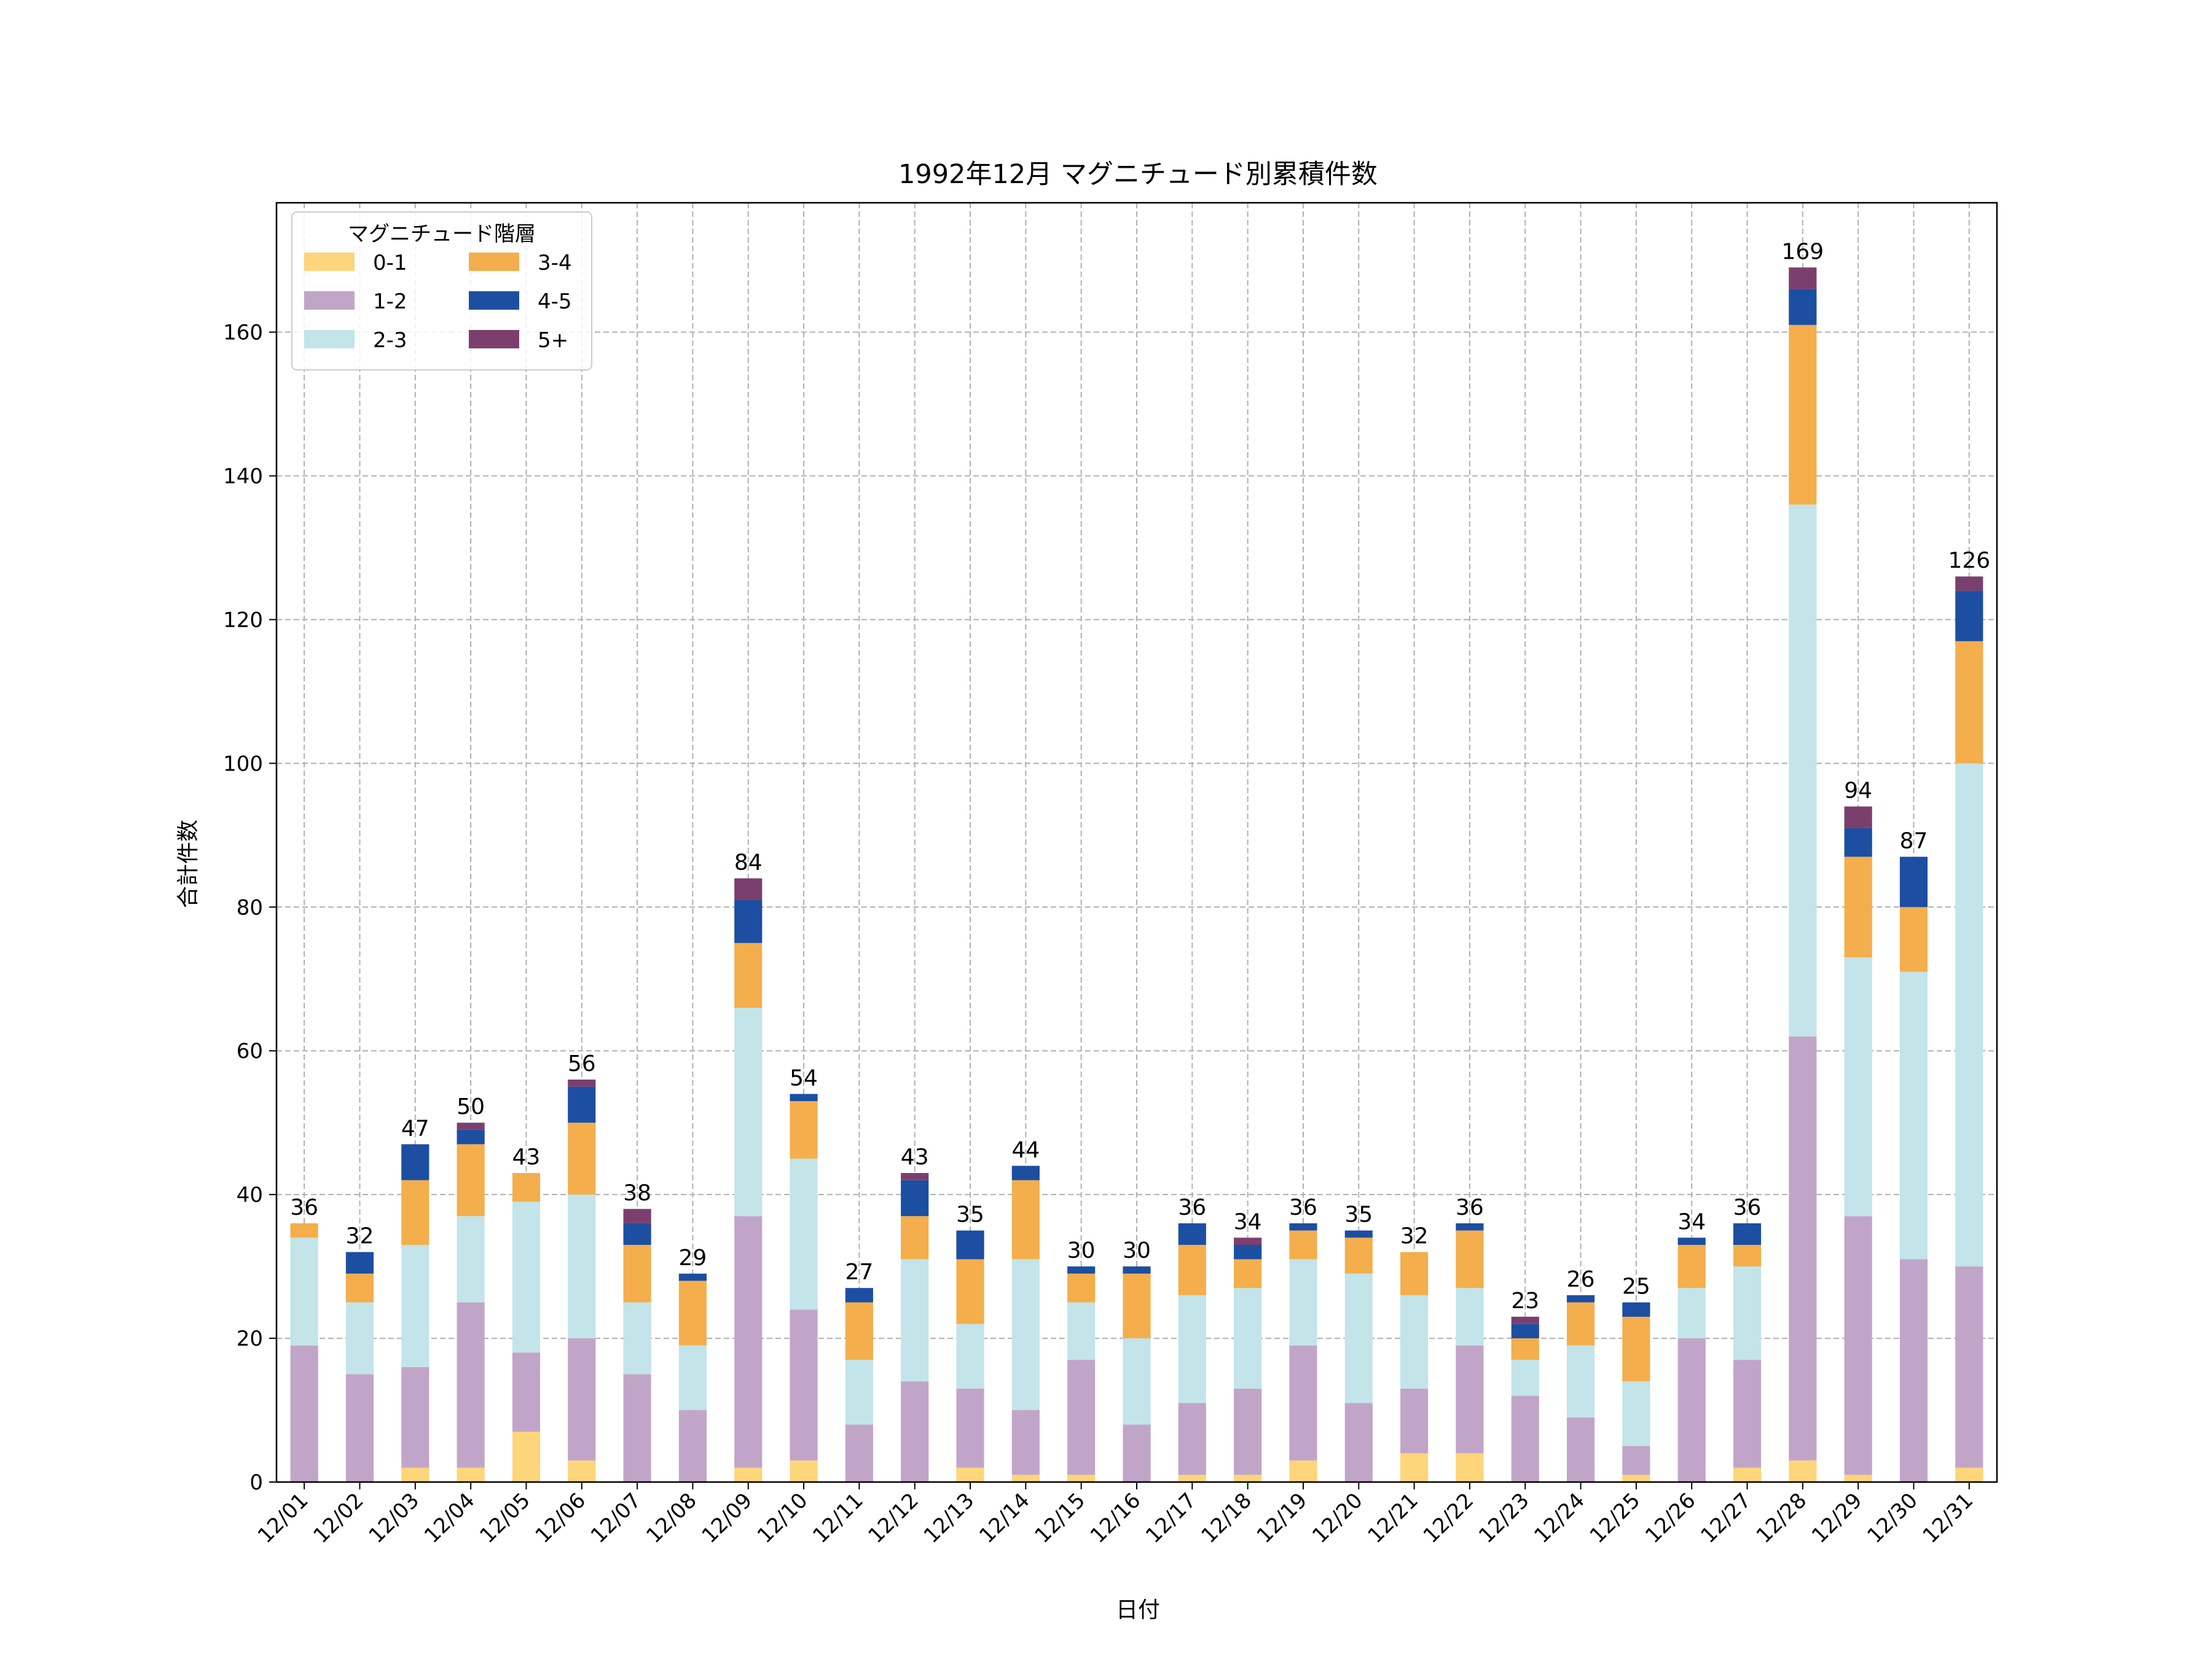 The height and width of the screenshot is (1659, 2212). I want to click on y-tick-label: 140, so click(243, 476).